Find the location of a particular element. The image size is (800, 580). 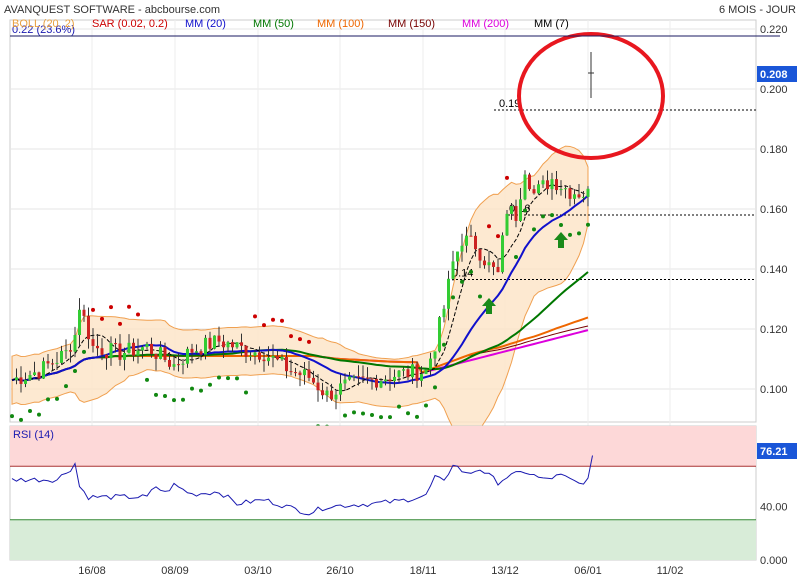

date-axis: 16/08 08/09 03/10 26/10 18/11 13/12 06/01 11/02 is located at coordinates (380, 571).